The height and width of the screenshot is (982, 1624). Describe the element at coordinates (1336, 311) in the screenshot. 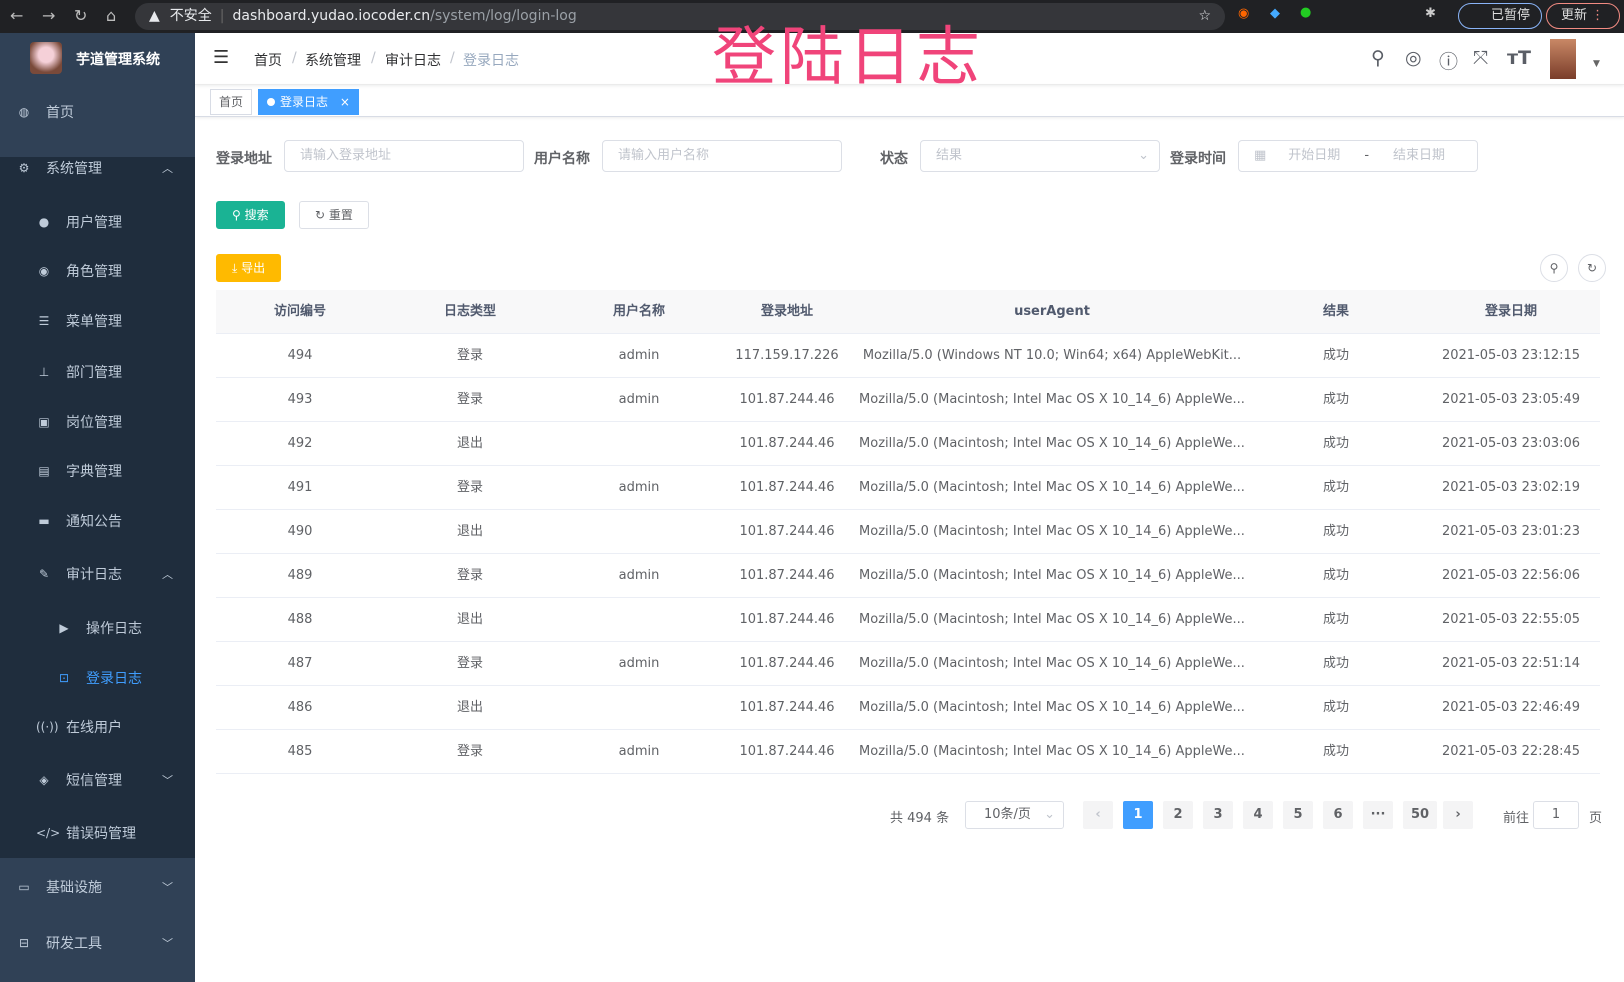

I see `column-header: 结果` at that location.